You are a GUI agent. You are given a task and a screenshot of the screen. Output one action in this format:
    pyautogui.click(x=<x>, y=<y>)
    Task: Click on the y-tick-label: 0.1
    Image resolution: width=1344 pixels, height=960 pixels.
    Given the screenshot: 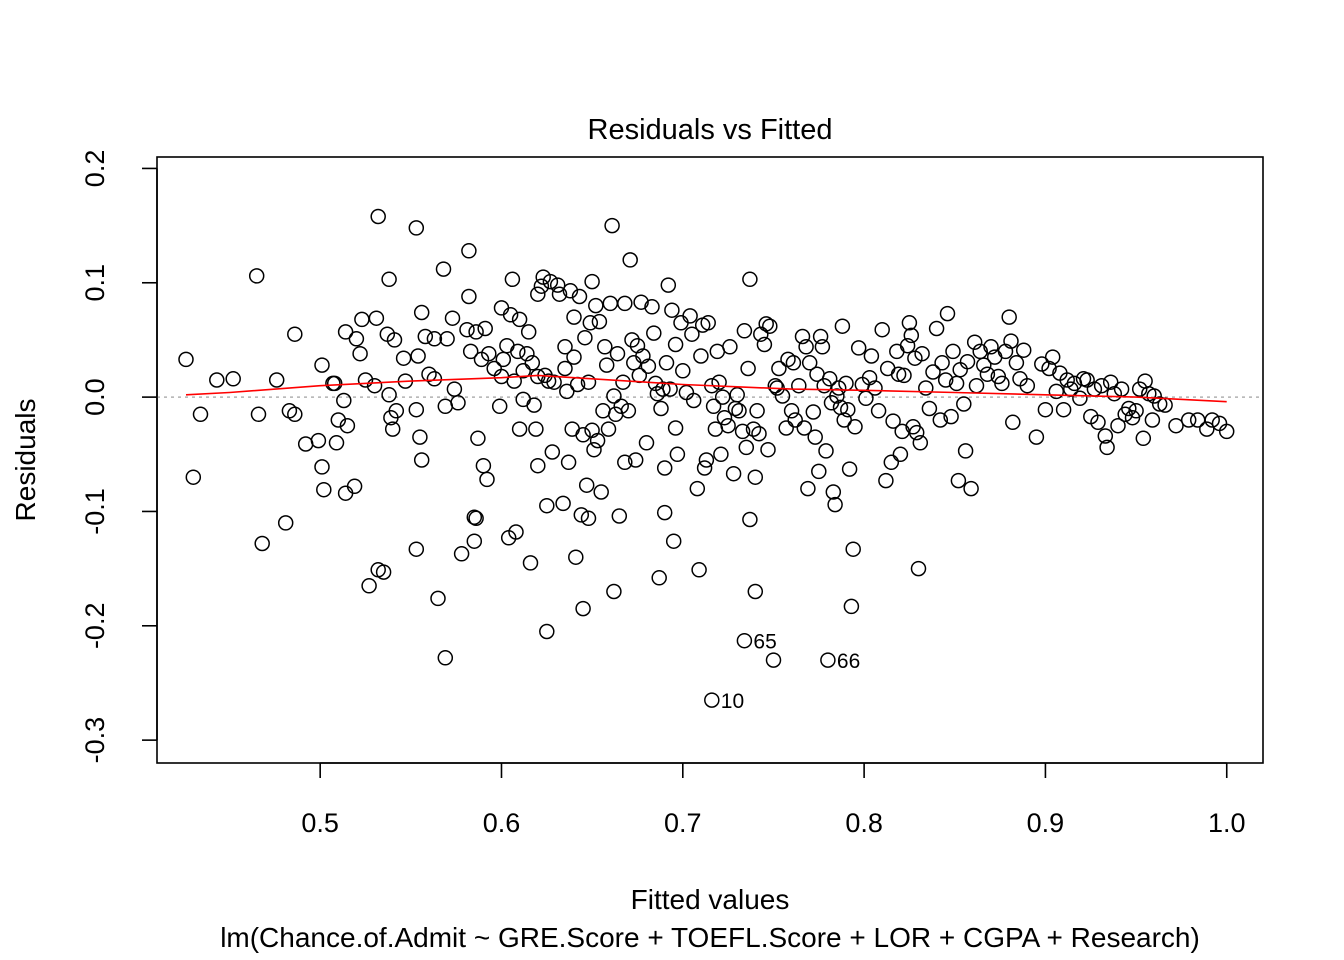 What is the action you would take?
    pyautogui.click(x=95, y=283)
    